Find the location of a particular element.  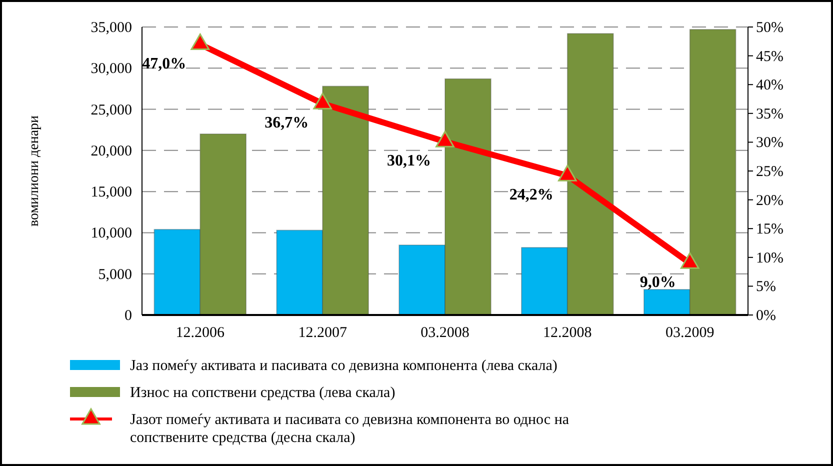

y-tick-label: 0 is located at coordinates (128, 316).